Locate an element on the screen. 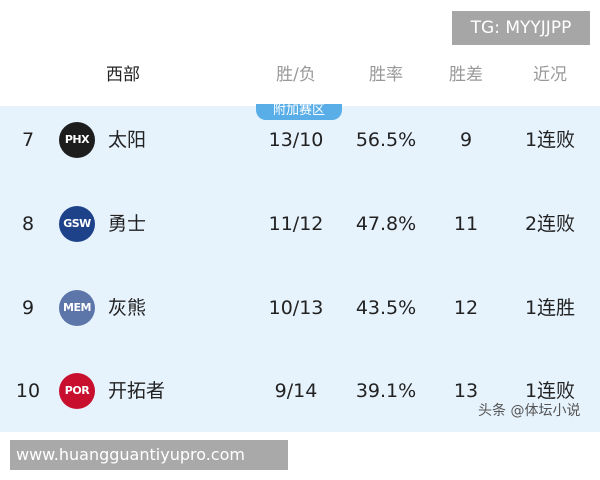 Image resolution: width=600 pixels, height=480 pixels. win-pct: 43.5% is located at coordinates (386, 308).